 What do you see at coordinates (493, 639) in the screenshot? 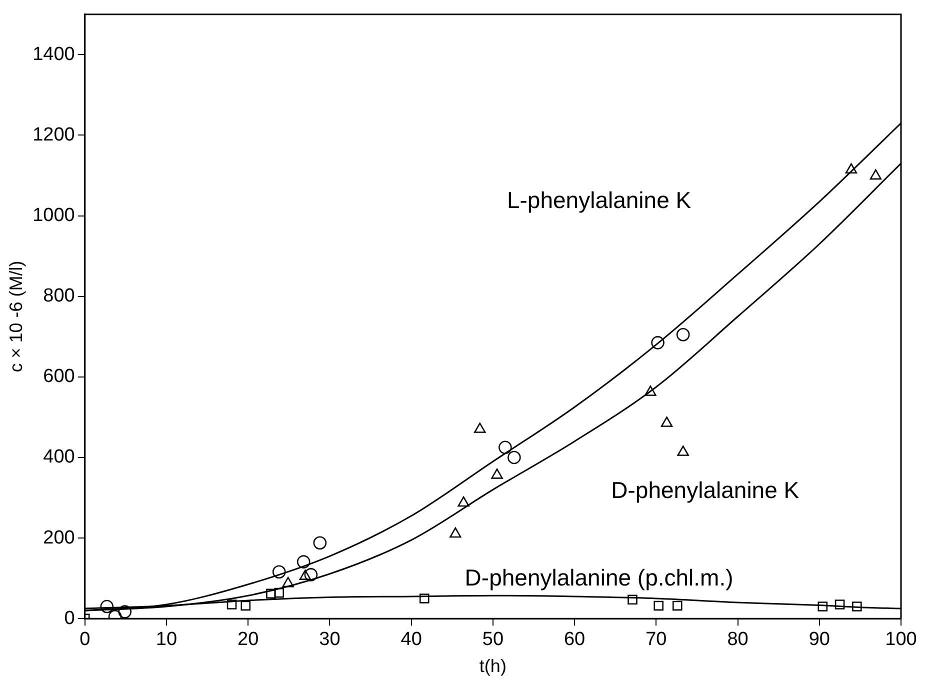
I see `x-tick-label: 50` at bounding box center [493, 639].